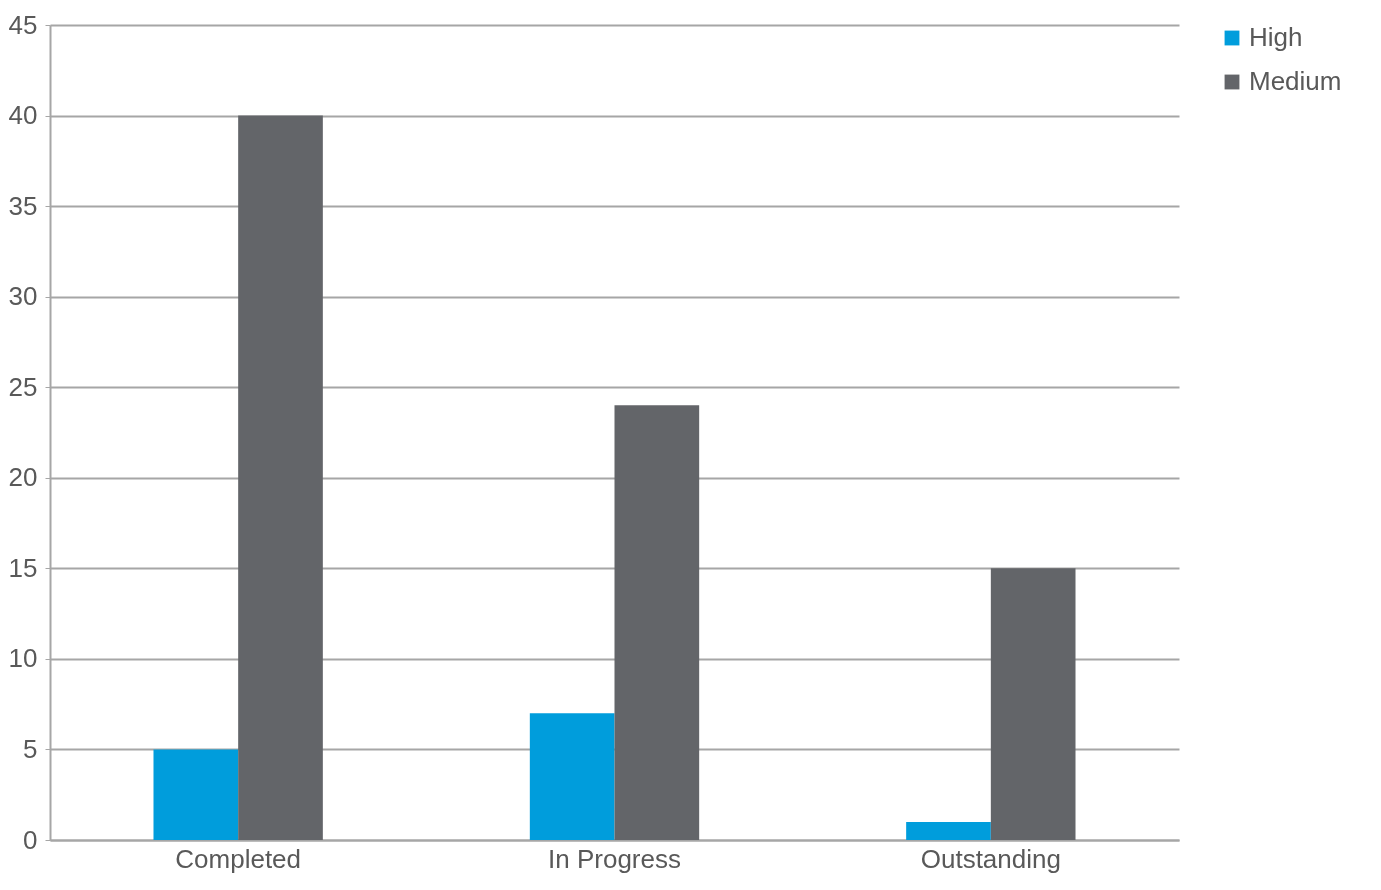 The image size is (1381, 890). Describe the element at coordinates (1295, 81) in the screenshot. I see `legend-label: Medium` at that location.